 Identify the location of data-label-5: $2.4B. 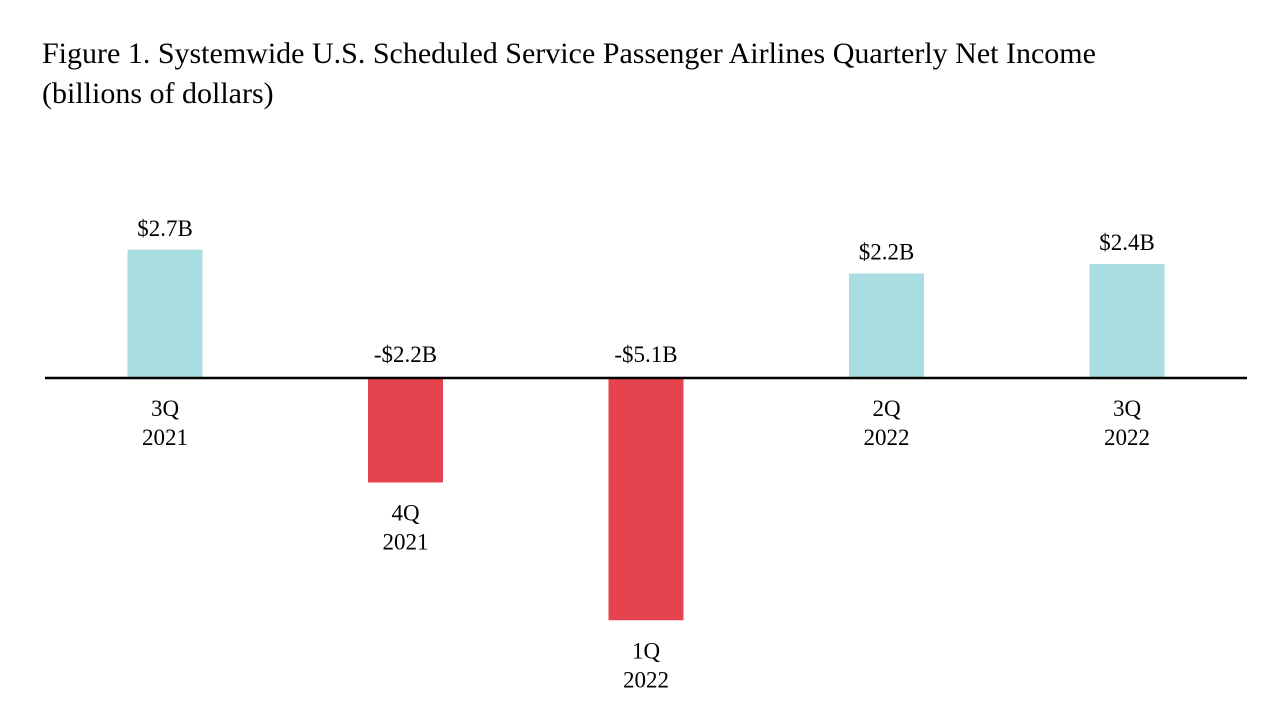
(1127, 242).